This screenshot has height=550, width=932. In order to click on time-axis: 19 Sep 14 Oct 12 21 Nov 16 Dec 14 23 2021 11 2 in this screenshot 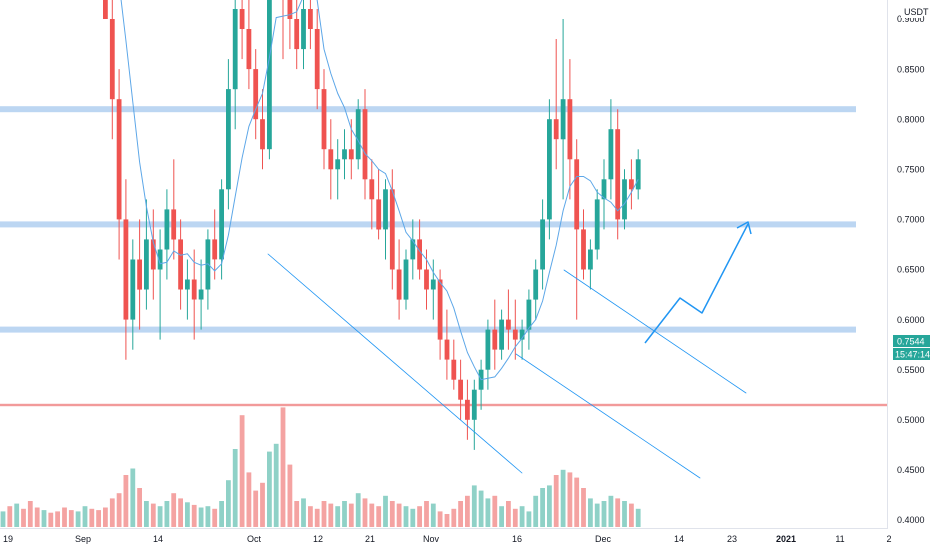, I will do `click(447, 539)`.